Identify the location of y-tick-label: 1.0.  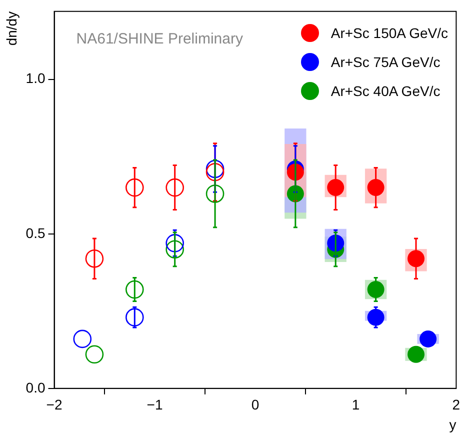
(36, 78).